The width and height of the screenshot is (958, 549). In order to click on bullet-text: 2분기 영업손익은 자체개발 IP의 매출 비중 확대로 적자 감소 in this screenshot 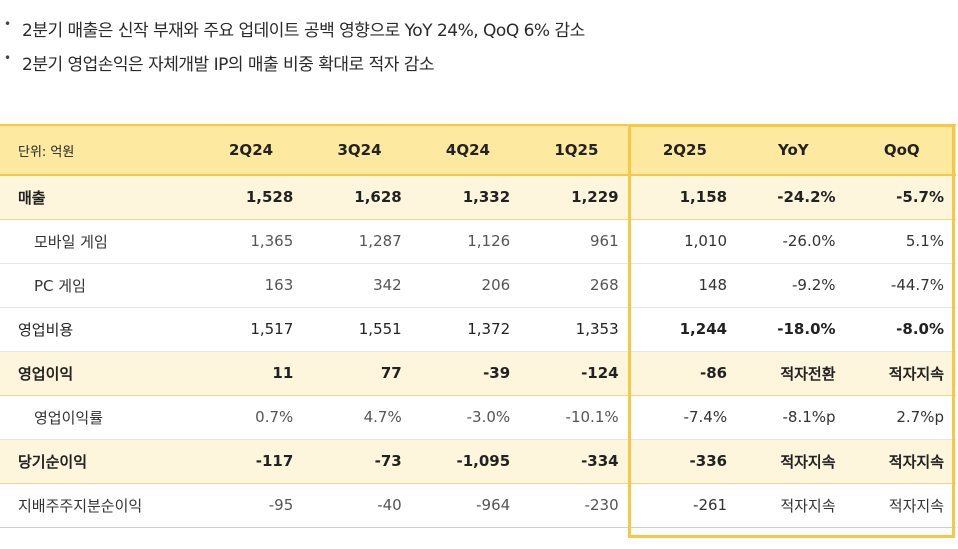, I will do `click(228, 65)`.